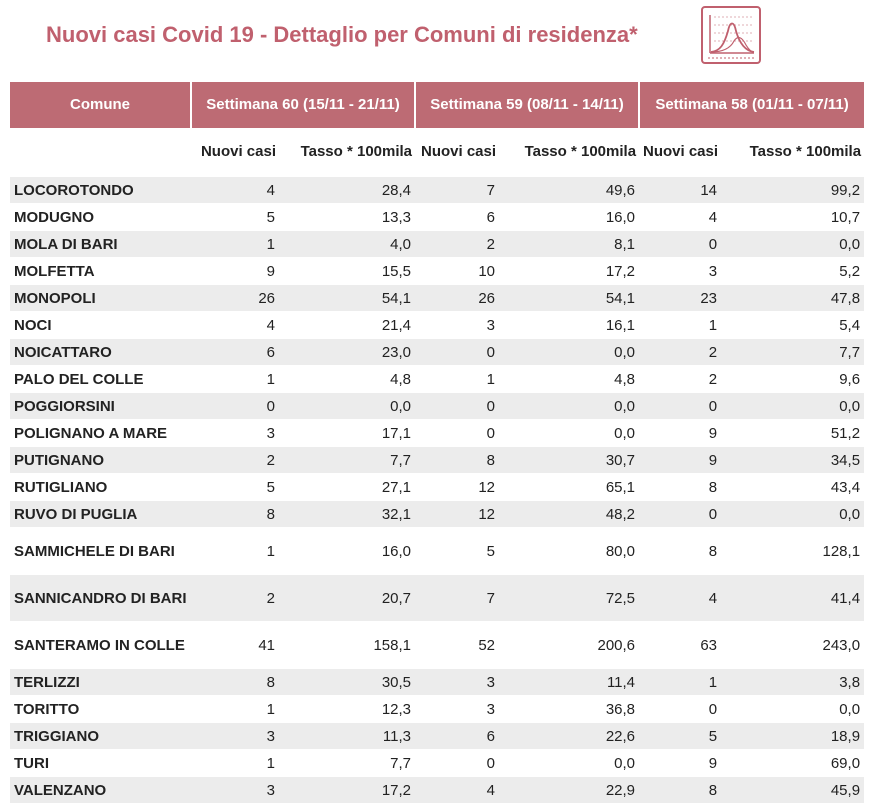  I want to click on w58-cases-cell: 5, so click(680, 736).